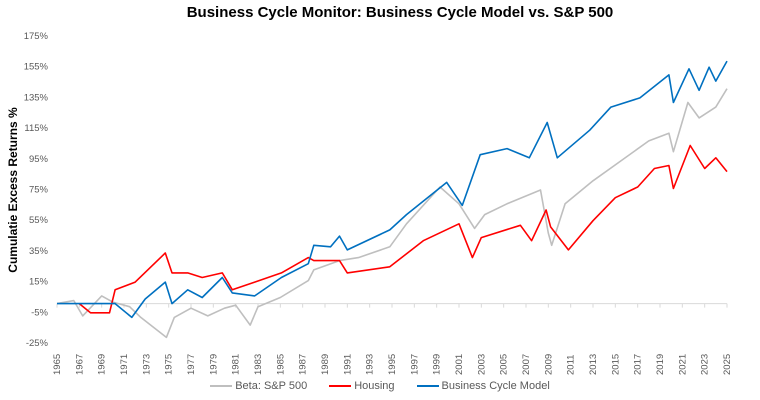 Image resolution: width=760 pixels, height=400 pixels. What do you see at coordinates (39, 159) in the screenshot?
I see `y-tick-label: 95%` at bounding box center [39, 159].